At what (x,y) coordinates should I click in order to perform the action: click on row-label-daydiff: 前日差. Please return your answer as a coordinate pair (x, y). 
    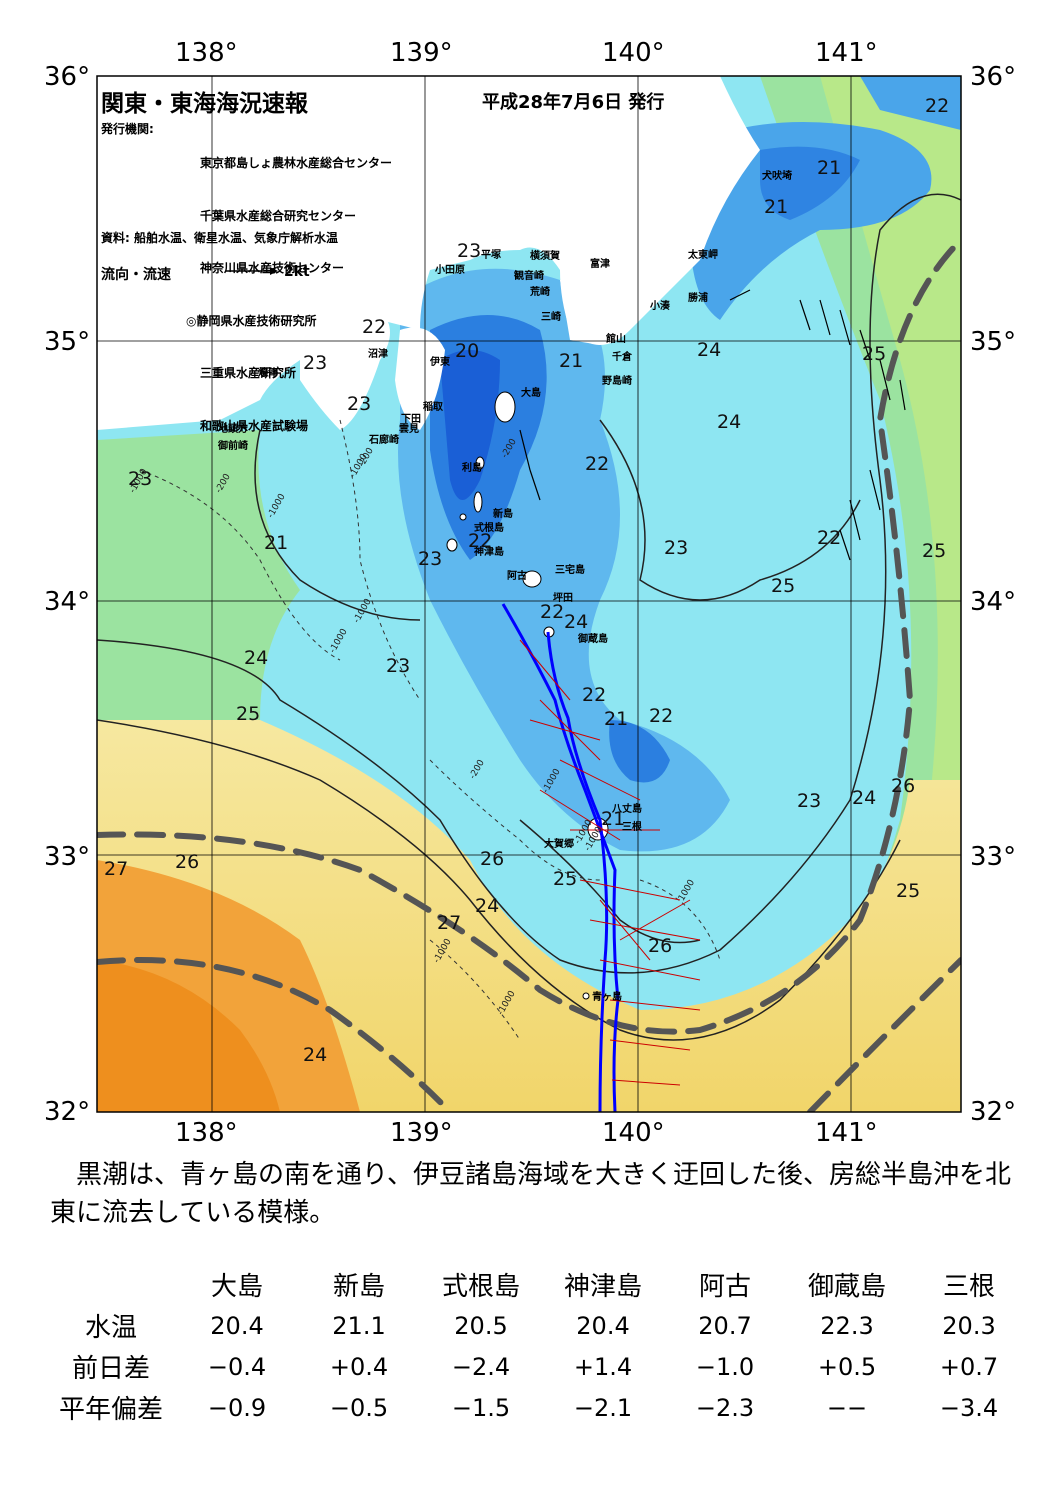
    Looking at the image, I should click on (110, 1369).